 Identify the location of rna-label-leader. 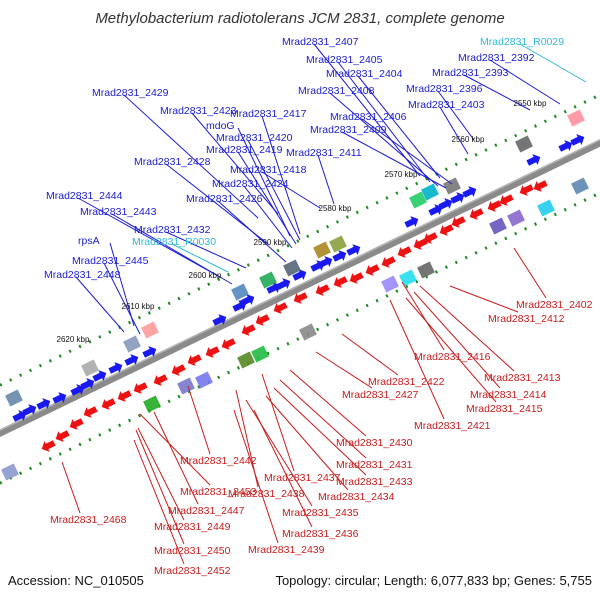
(553, 63).